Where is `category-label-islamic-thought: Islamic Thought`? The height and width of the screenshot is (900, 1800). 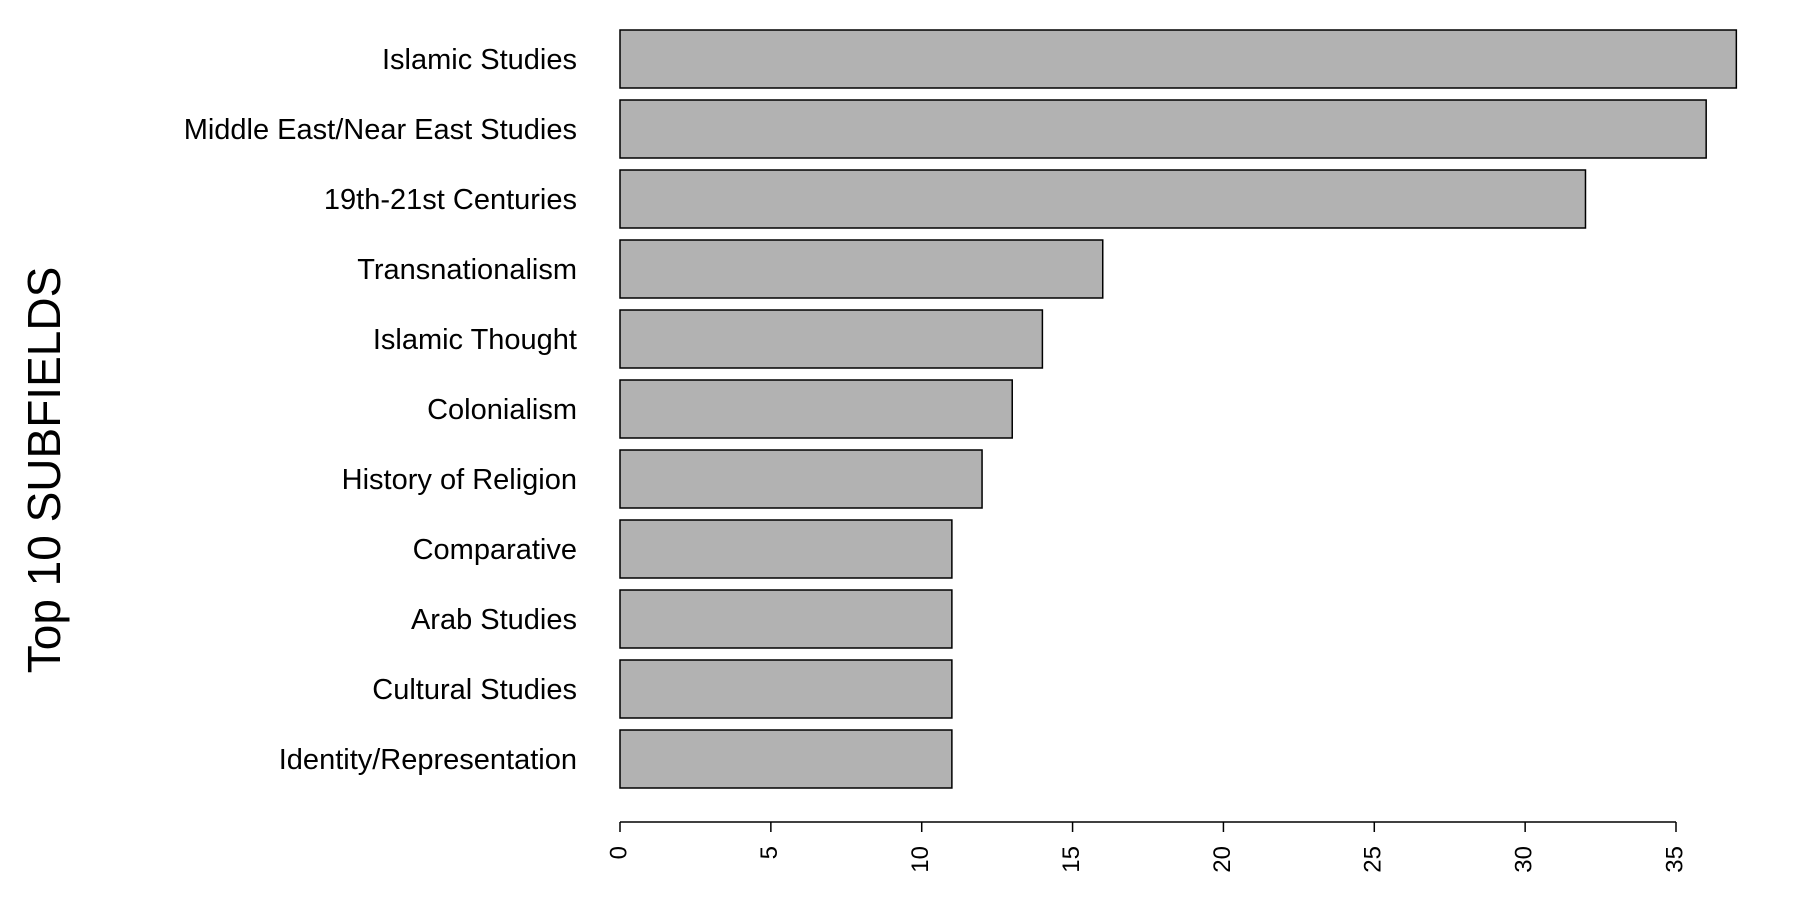
category-label-islamic-thought: Islamic Thought is located at coordinates (475, 340).